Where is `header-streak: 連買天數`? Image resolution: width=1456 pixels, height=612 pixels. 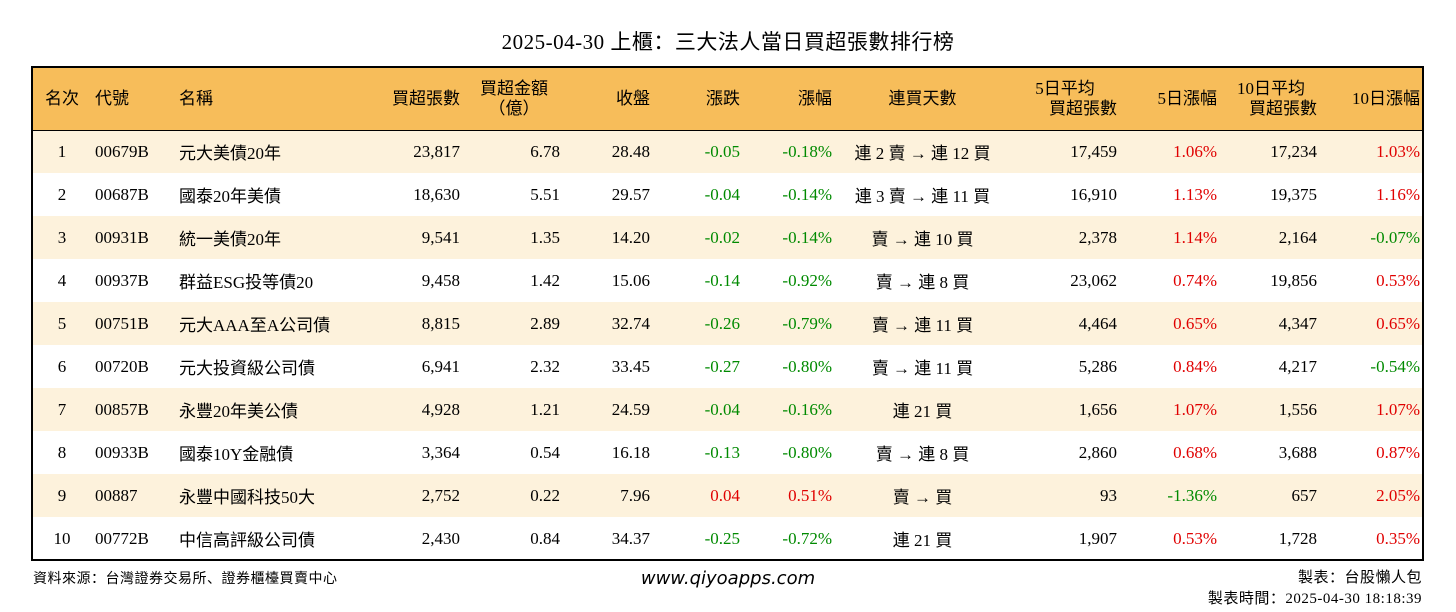
header-streak: 連買天數 is located at coordinates (922, 98).